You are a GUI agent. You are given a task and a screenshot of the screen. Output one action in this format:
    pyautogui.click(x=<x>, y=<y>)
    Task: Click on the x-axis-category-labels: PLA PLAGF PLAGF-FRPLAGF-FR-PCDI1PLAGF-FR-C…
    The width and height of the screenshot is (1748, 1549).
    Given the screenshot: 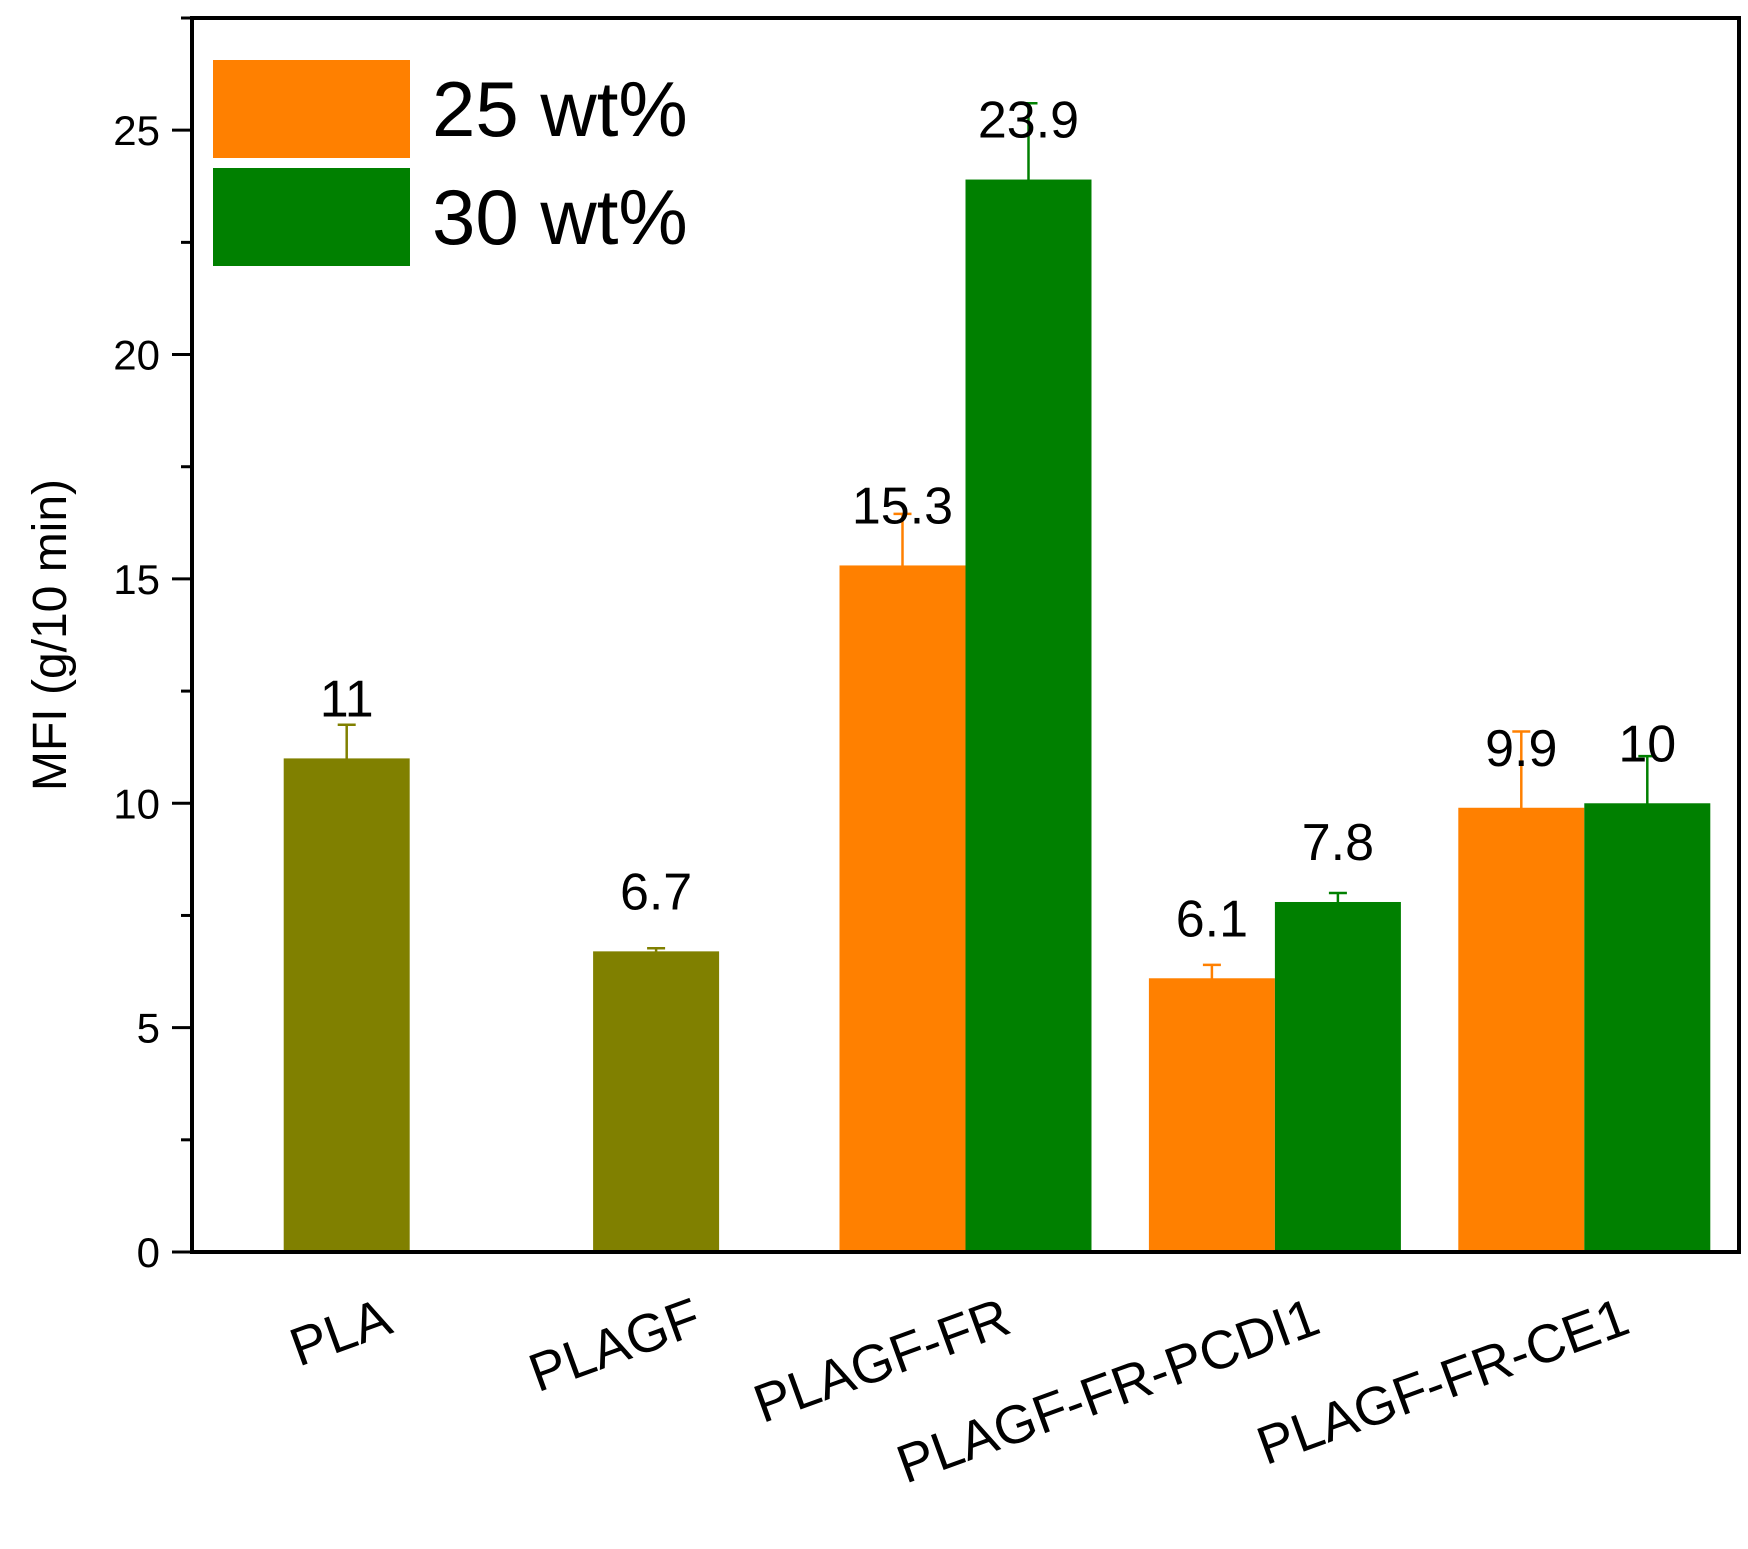 What is the action you would take?
    pyautogui.click(x=959, y=1391)
    